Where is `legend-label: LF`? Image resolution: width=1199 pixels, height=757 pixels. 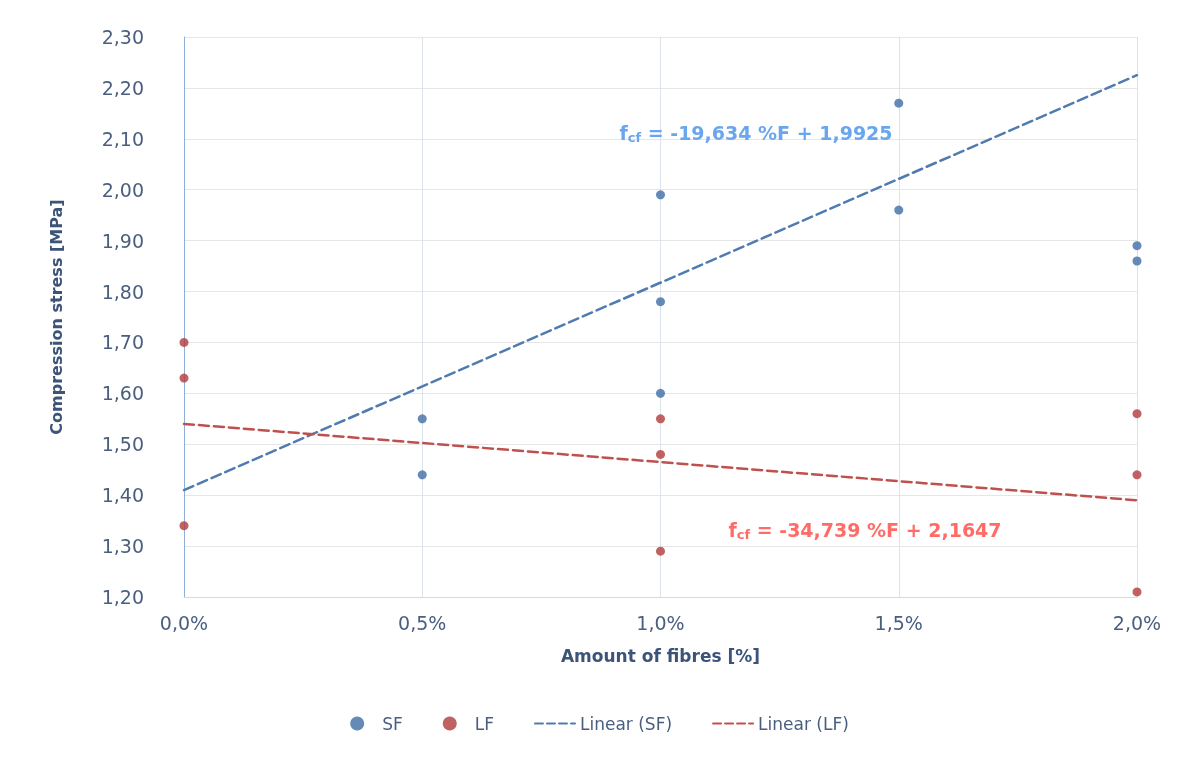
legend-label: LF is located at coordinates (484, 723).